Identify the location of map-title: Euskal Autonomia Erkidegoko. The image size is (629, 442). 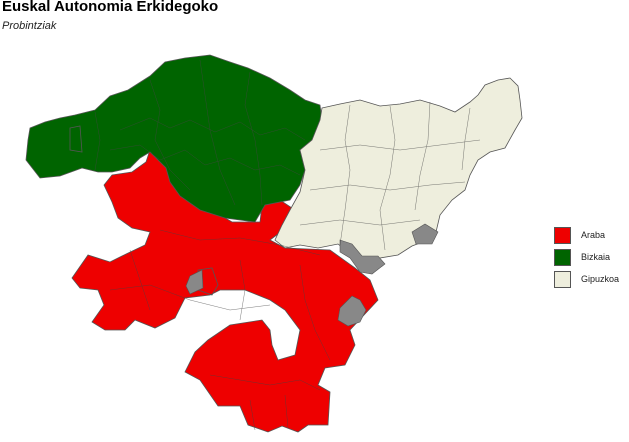
(110, 7).